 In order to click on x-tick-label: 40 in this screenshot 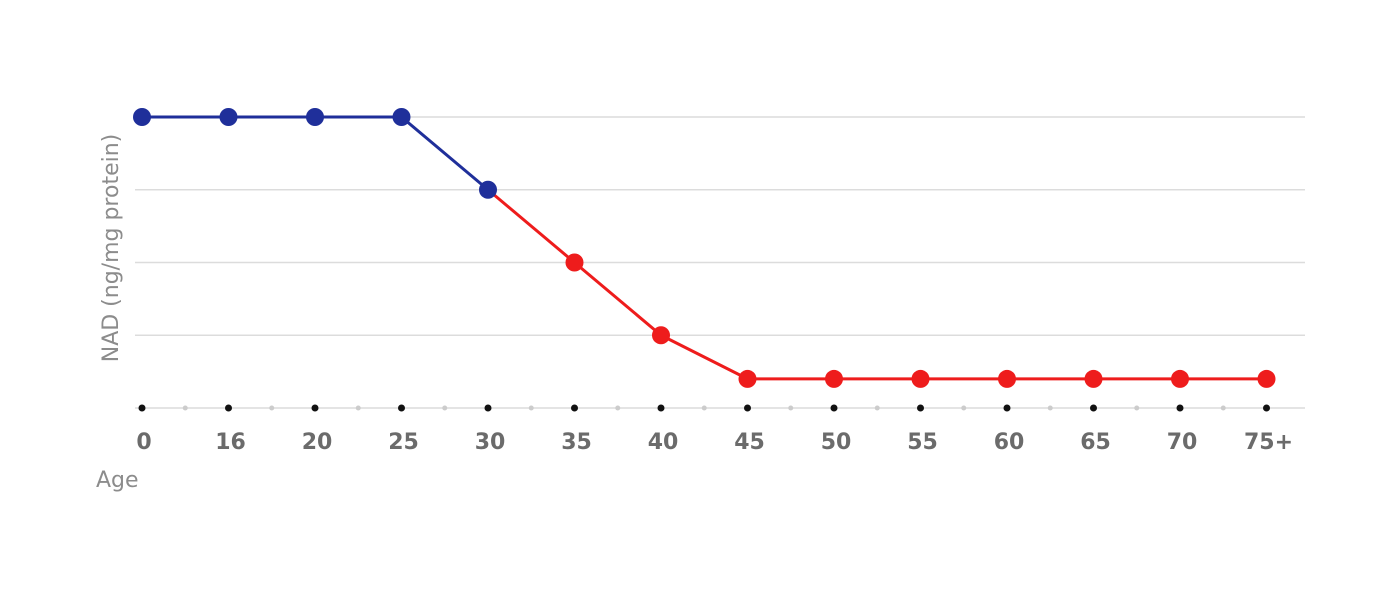, I will do `click(663, 442)`.